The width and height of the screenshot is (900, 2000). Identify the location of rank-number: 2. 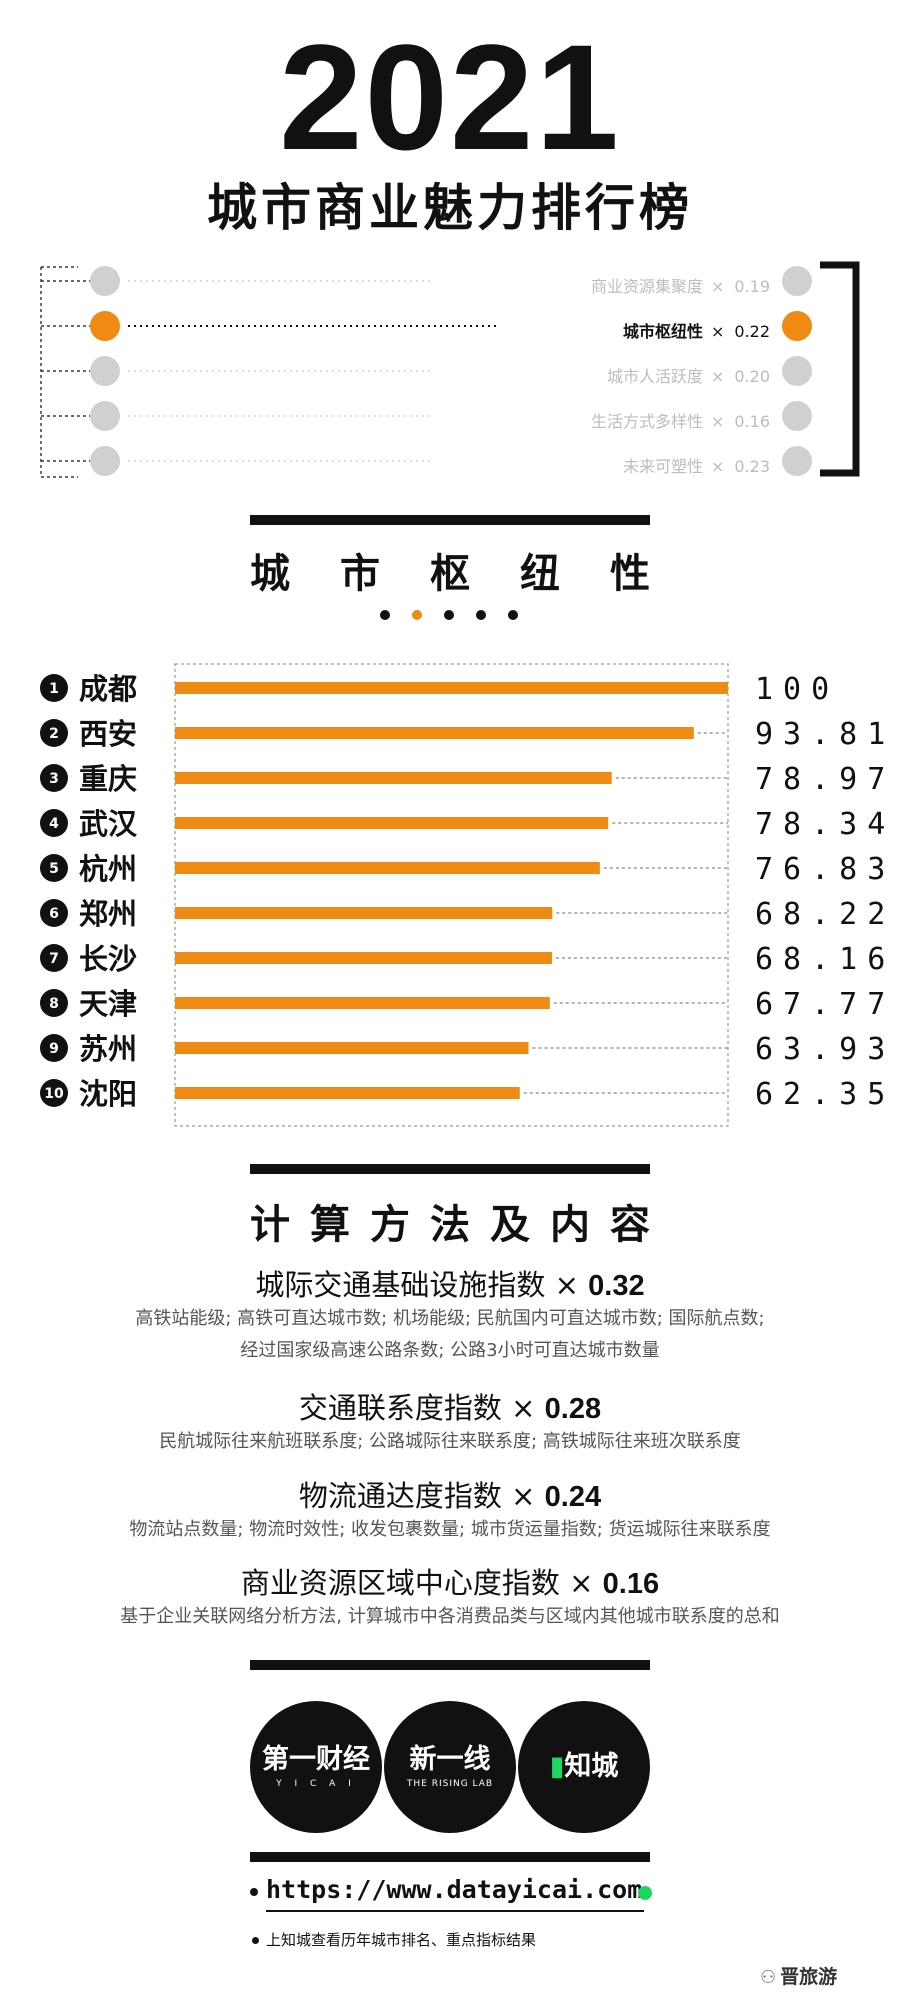
(54, 734).